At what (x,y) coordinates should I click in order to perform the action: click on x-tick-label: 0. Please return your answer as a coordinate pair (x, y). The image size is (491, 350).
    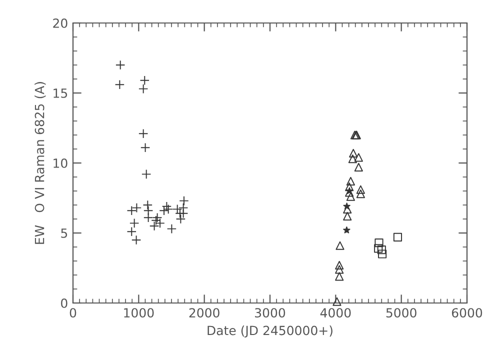
    Looking at the image, I should click on (73, 313).